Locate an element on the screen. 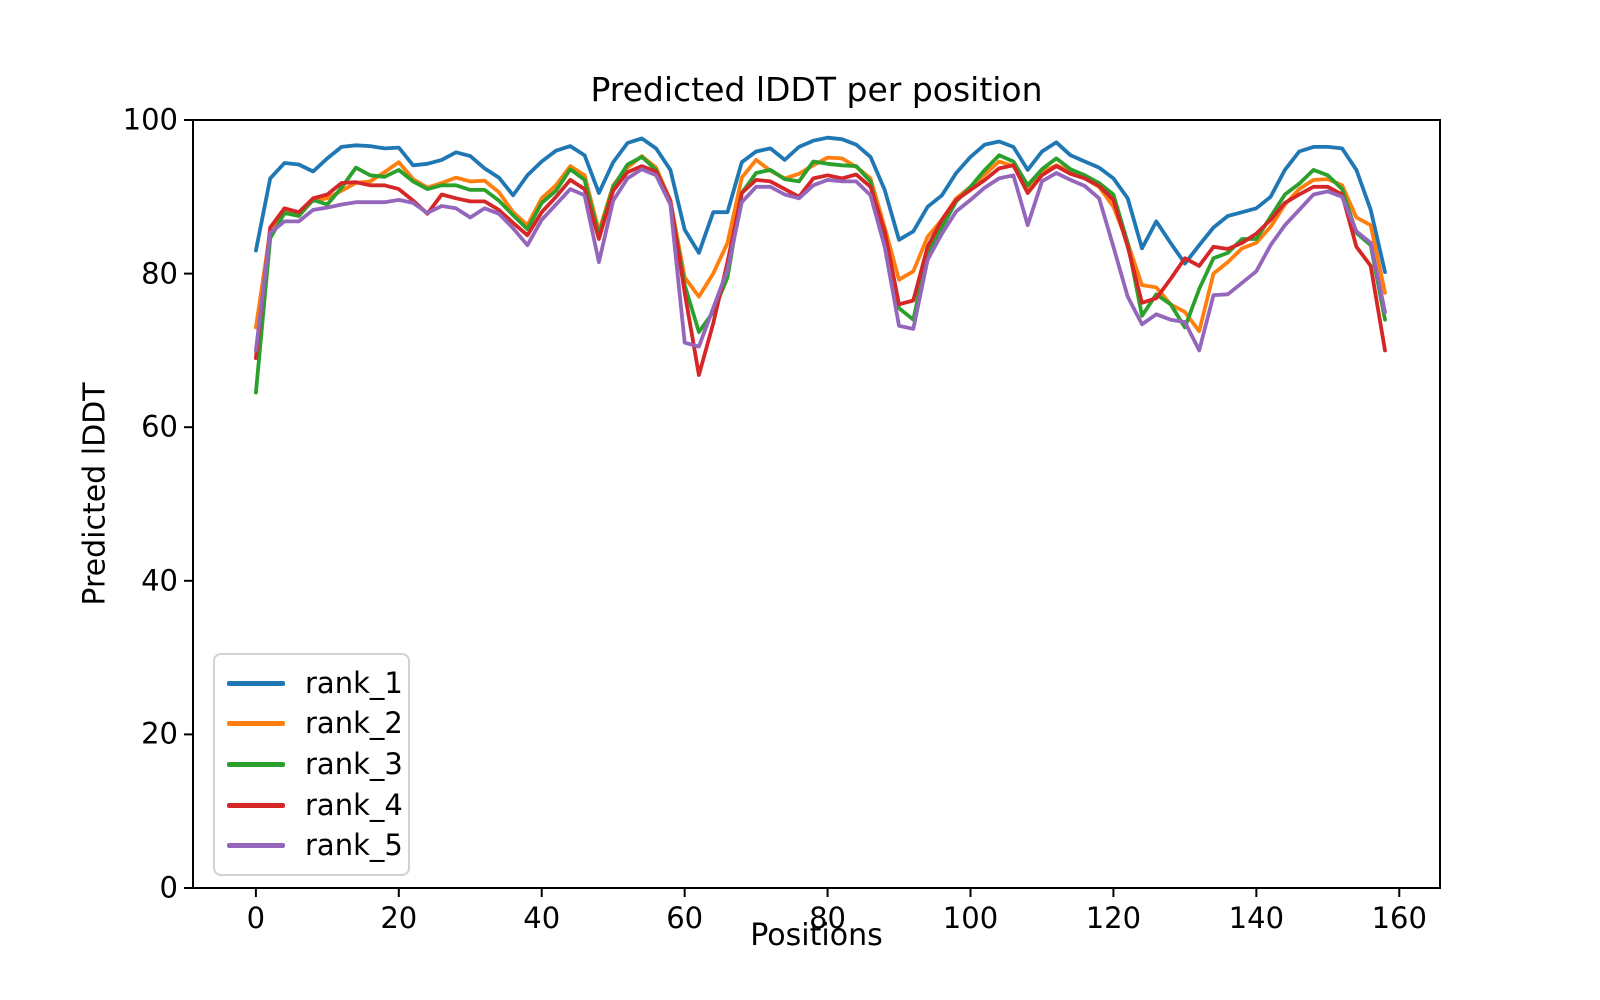  x-tick-label-120: 120 is located at coordinates (1113, 918).